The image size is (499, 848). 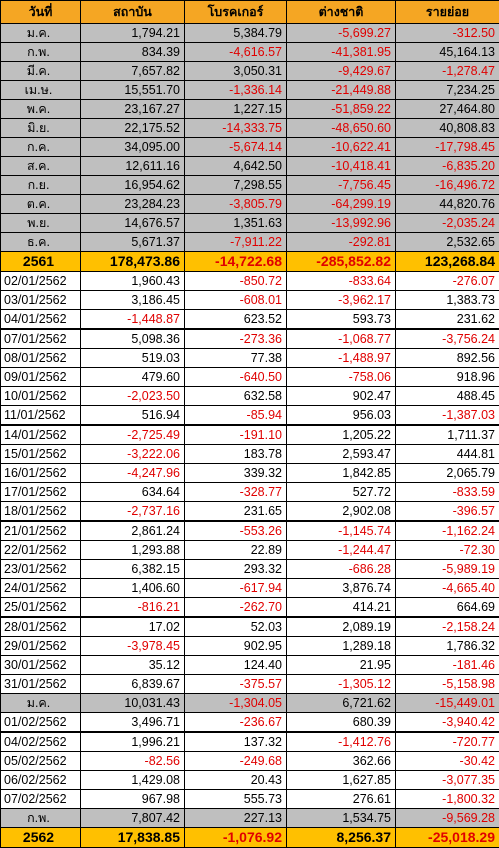 What do you see at coordinates (341, 242) in the screenshot?
I see `foreign-cell: -292.81` at bounding box center [341, 242].